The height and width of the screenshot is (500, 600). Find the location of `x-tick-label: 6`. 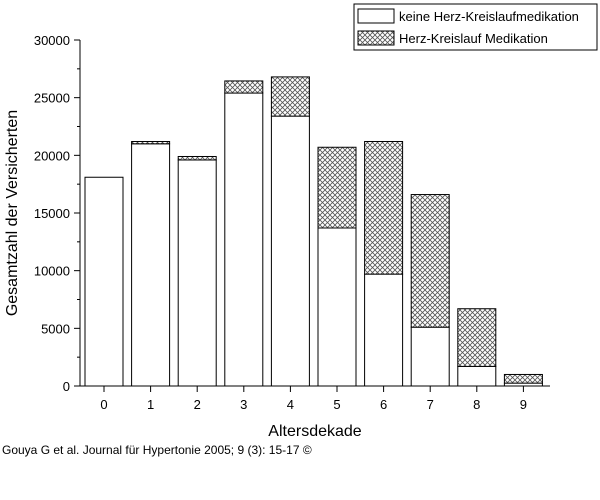

x-tick-label: 6 is located at coordinates (383, 404).